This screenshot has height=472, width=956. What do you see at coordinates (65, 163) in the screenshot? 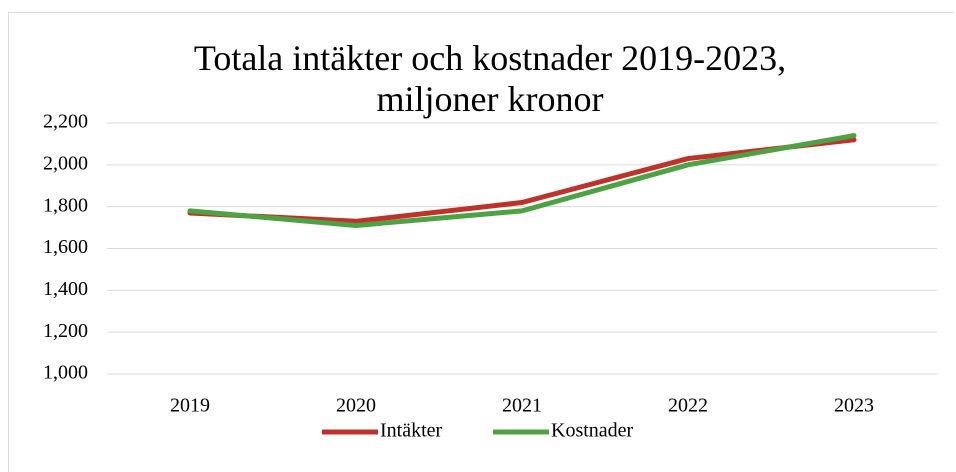
I see `y-tick-label: 2,000` at bounding box center [65, 163].